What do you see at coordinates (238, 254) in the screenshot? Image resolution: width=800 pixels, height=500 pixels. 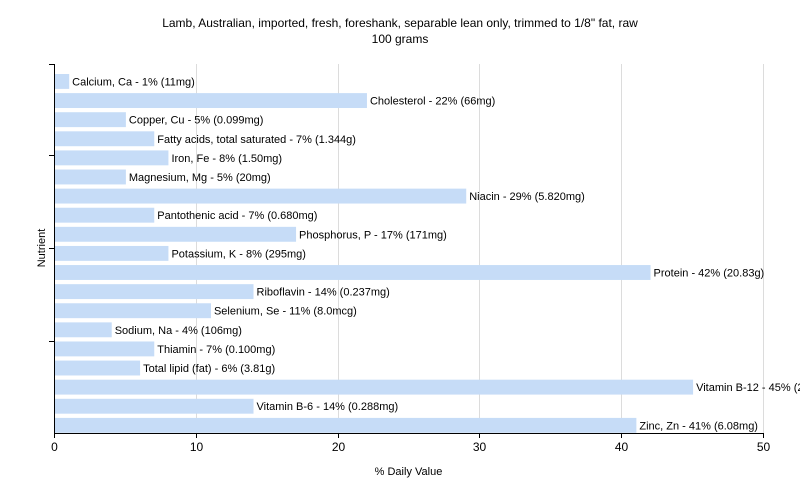 I see `data-label: Potassium, K - 8% (295mg)` at bounding box center [238, 254].